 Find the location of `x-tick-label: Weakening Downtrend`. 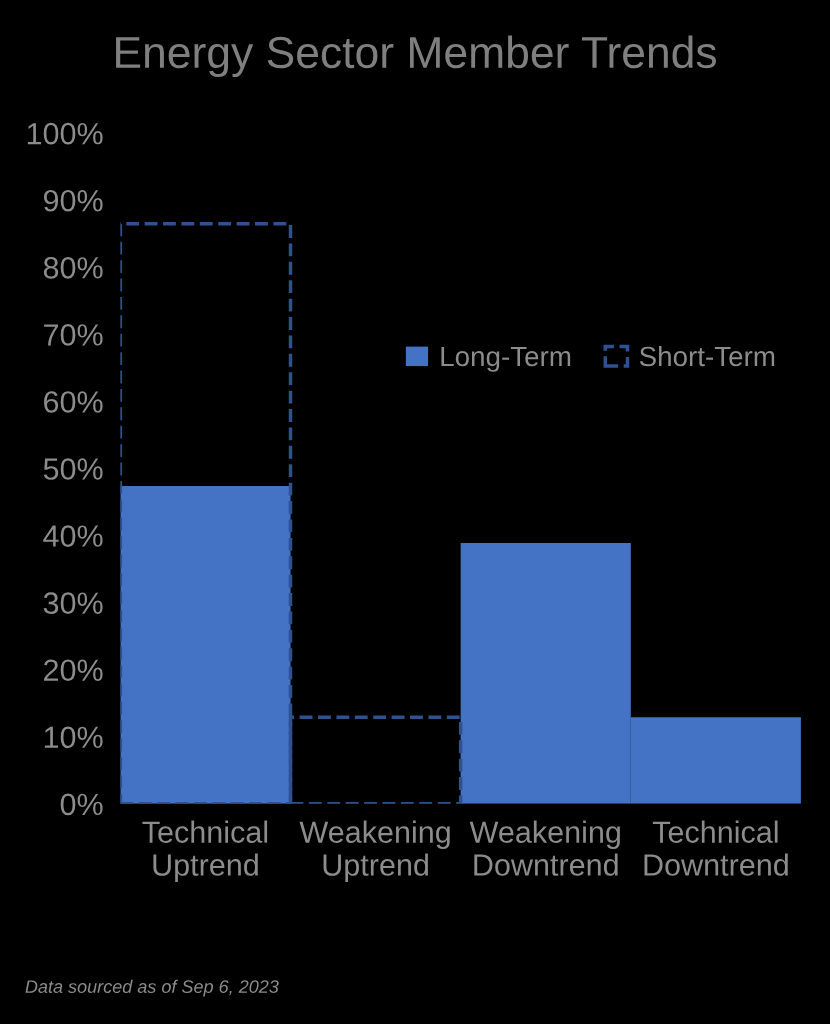

x-tick-label: Weakening Downtrend is located at coordinates (544, 848).